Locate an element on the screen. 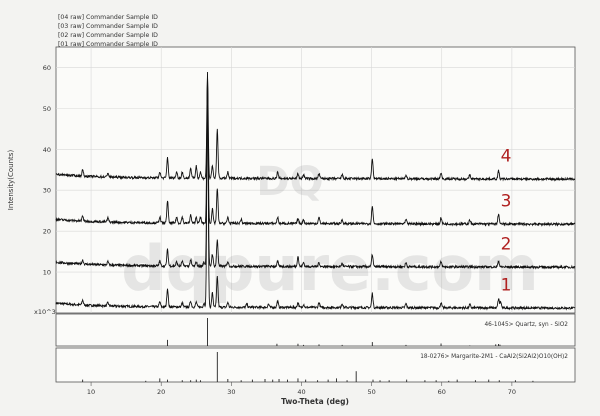 Image resolution: width=600 pixels, height=416 pixels. legend-entry-01: [01 raw] Commander Sample ID is located at coordinates (108, 44).